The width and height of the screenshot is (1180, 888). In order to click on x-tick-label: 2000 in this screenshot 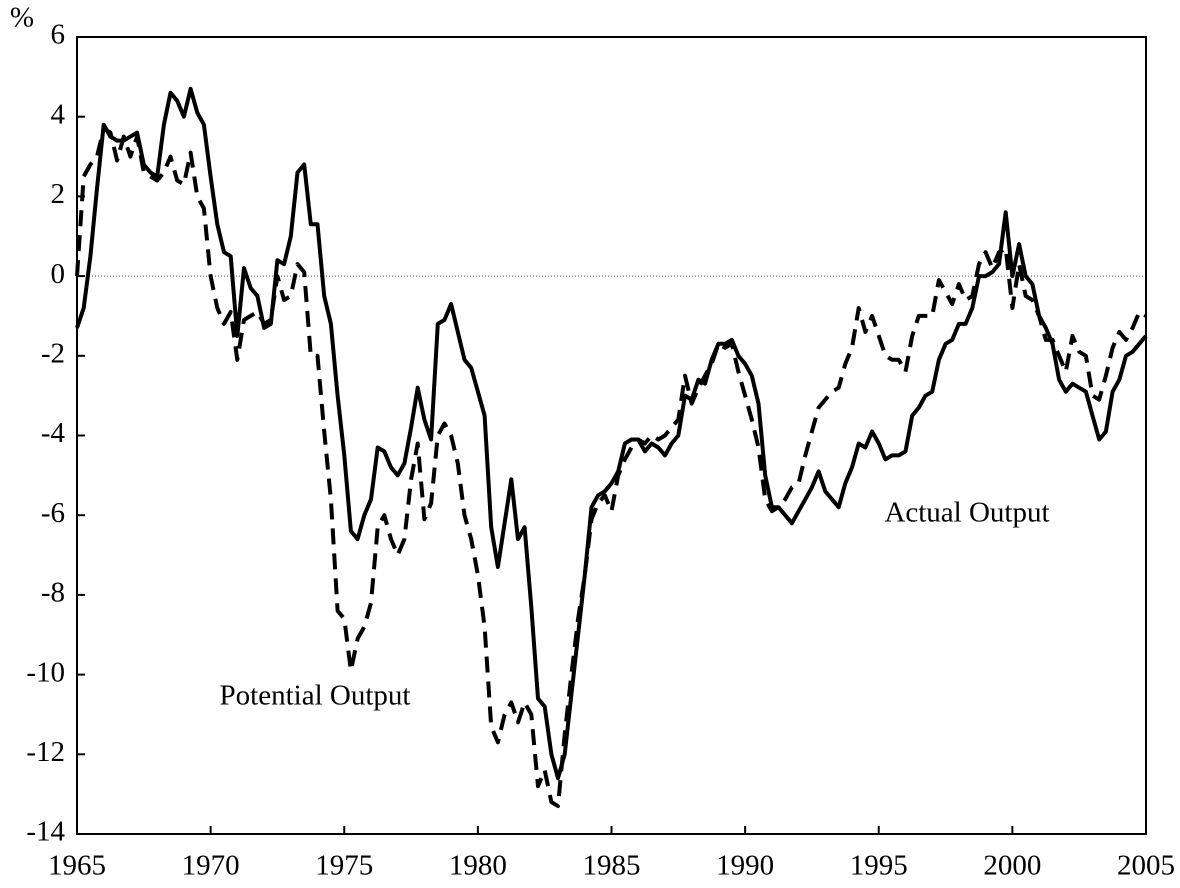, I will do `click(1012, 866)`.